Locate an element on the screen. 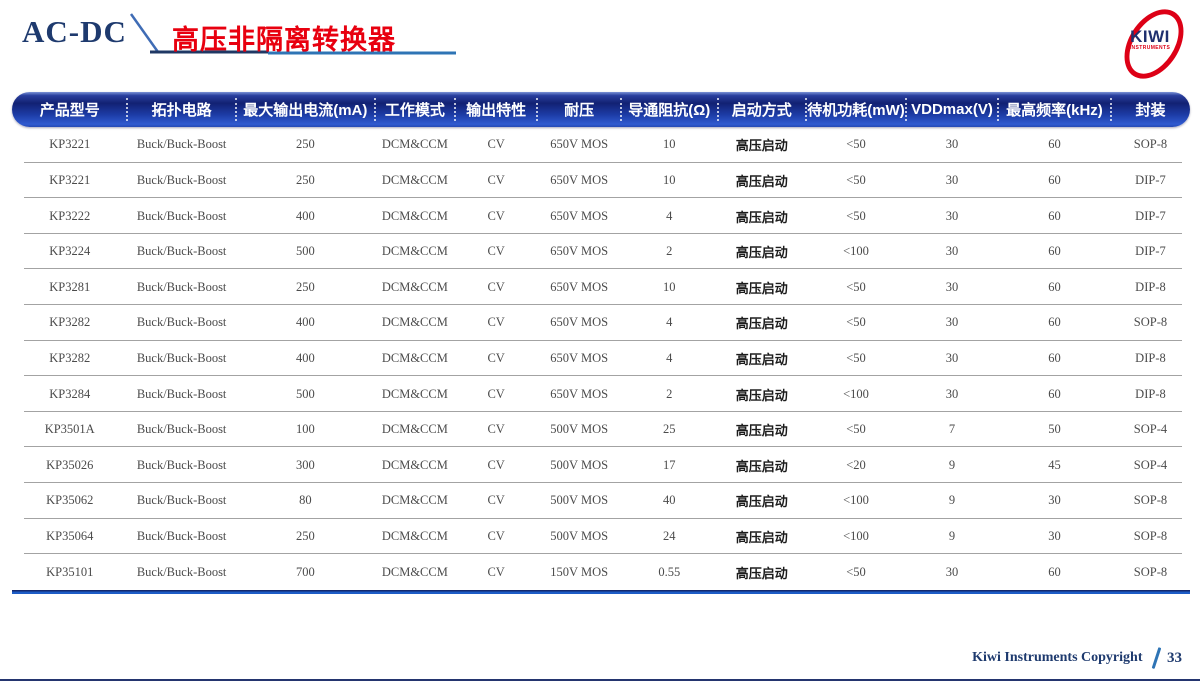 The width and height of the screenshot is (1200, 681). column-header-1: 产品型号 is located at coordinates (69, 110).